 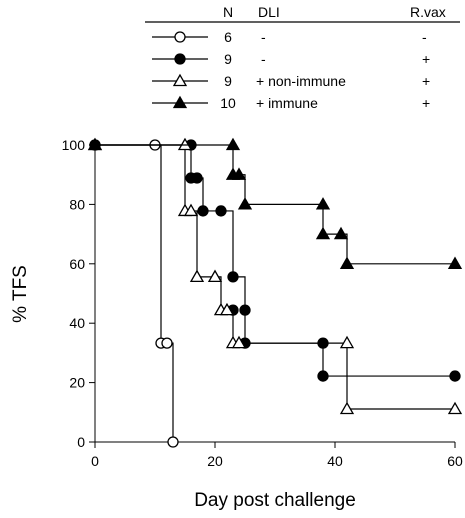 What do you see at coordinates (287, 103) in the screenshot?
I see `legend-dli-4: + immune` at bounding box center [287, 103].